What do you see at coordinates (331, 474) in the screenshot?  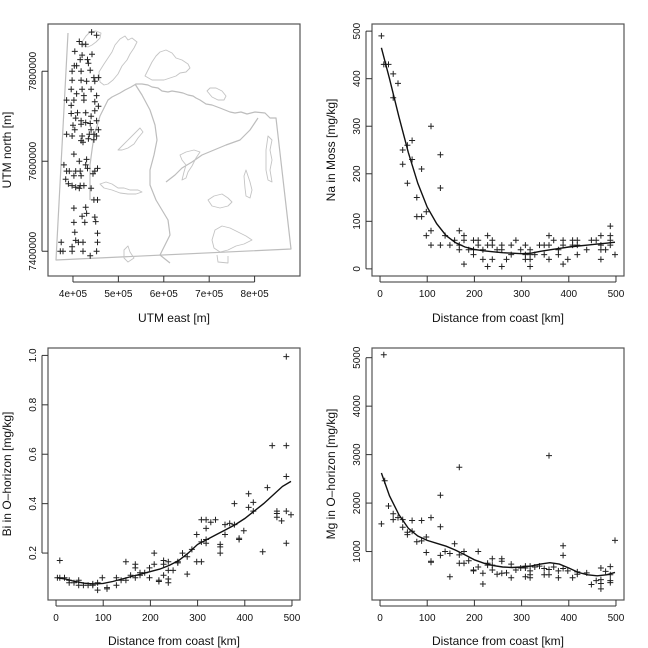 I see `mg-y-axis-label: Mg in O–horizon [mg/kg]` at bounding box center [331, 474].